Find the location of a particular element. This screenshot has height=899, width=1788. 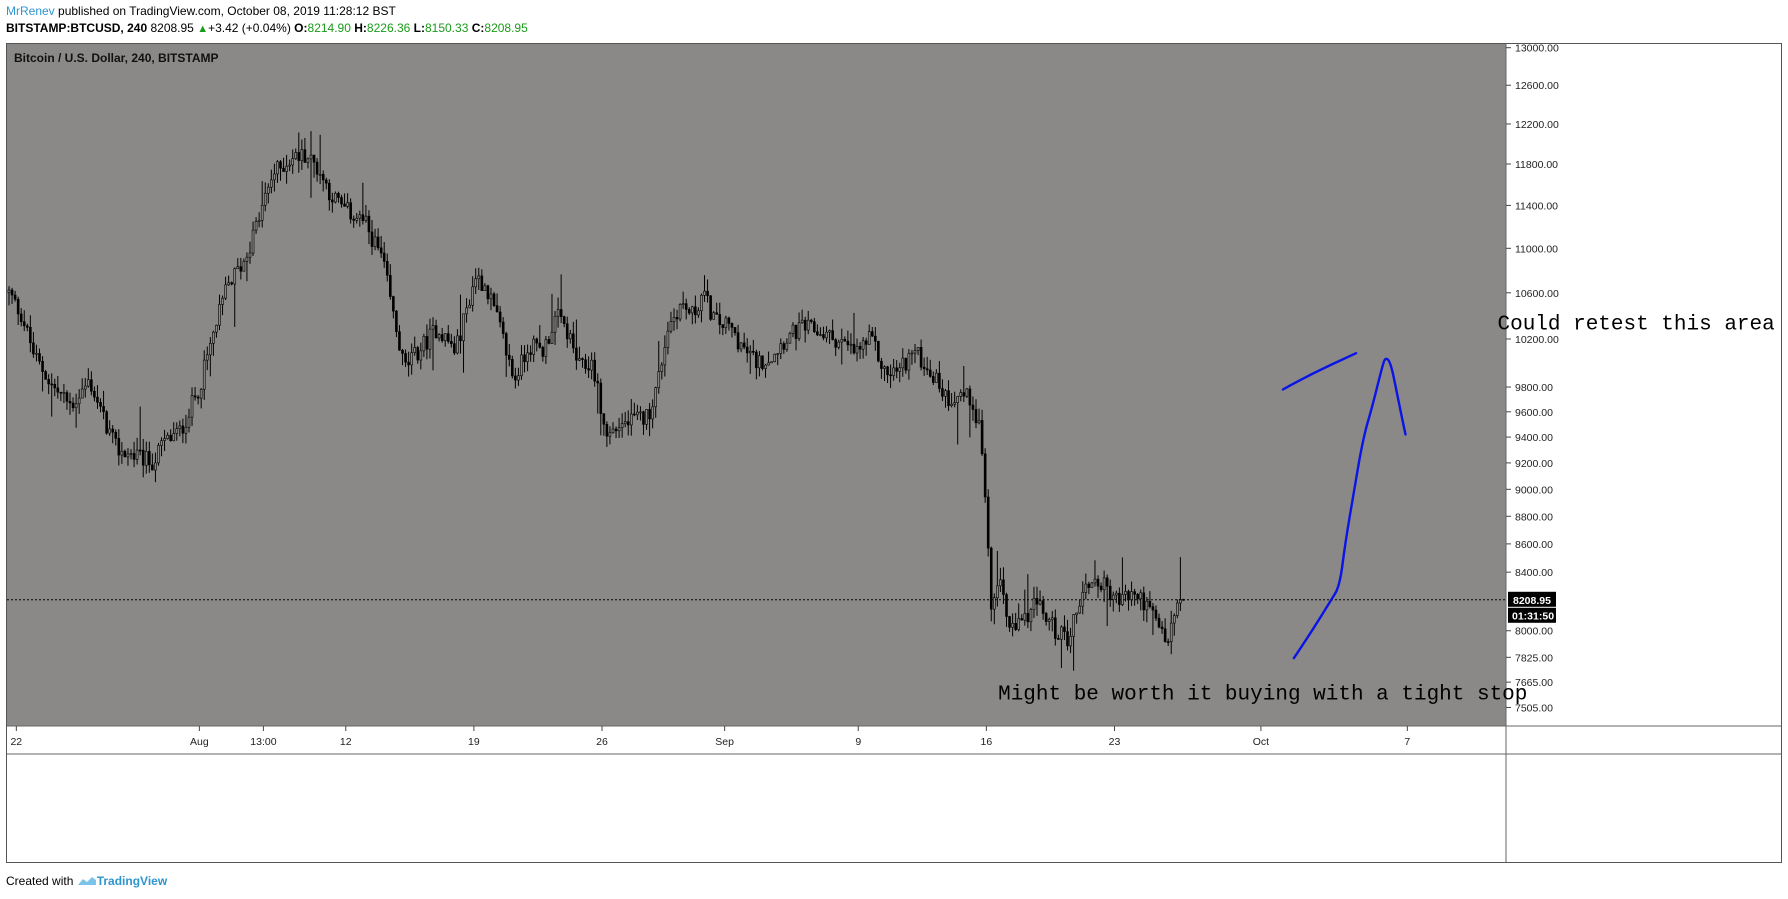

price-tick-label: 9400.00 is located at coordinates (1534, 438).